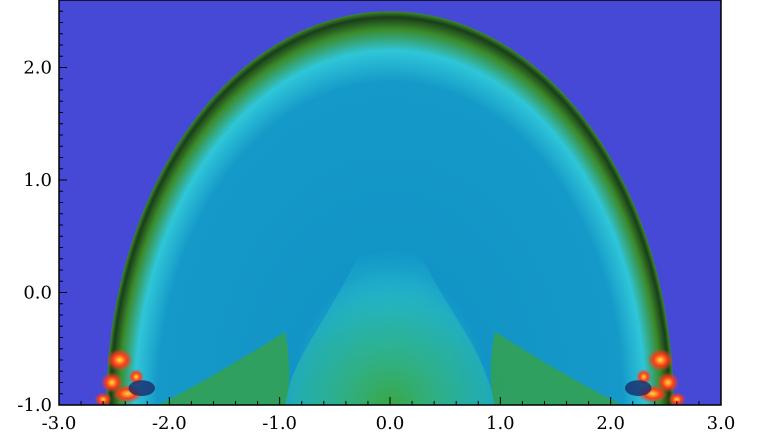  What do you see at coordinates (37, 293) in the screenshot?
I see `y-tick-label: 0.0` at bounding box center [37, 293].